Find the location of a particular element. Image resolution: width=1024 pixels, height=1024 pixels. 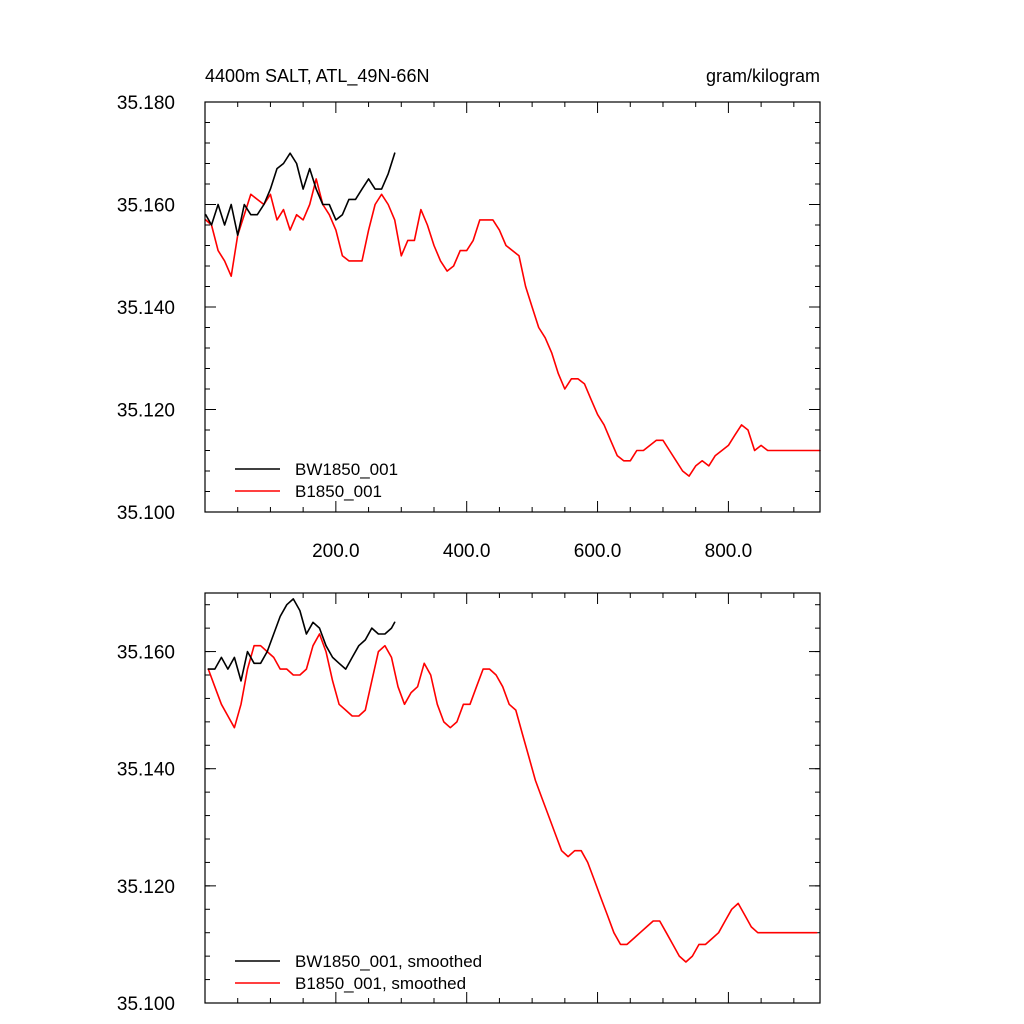

x-tick-label: 600.0 is located at coordinates (598, 551).